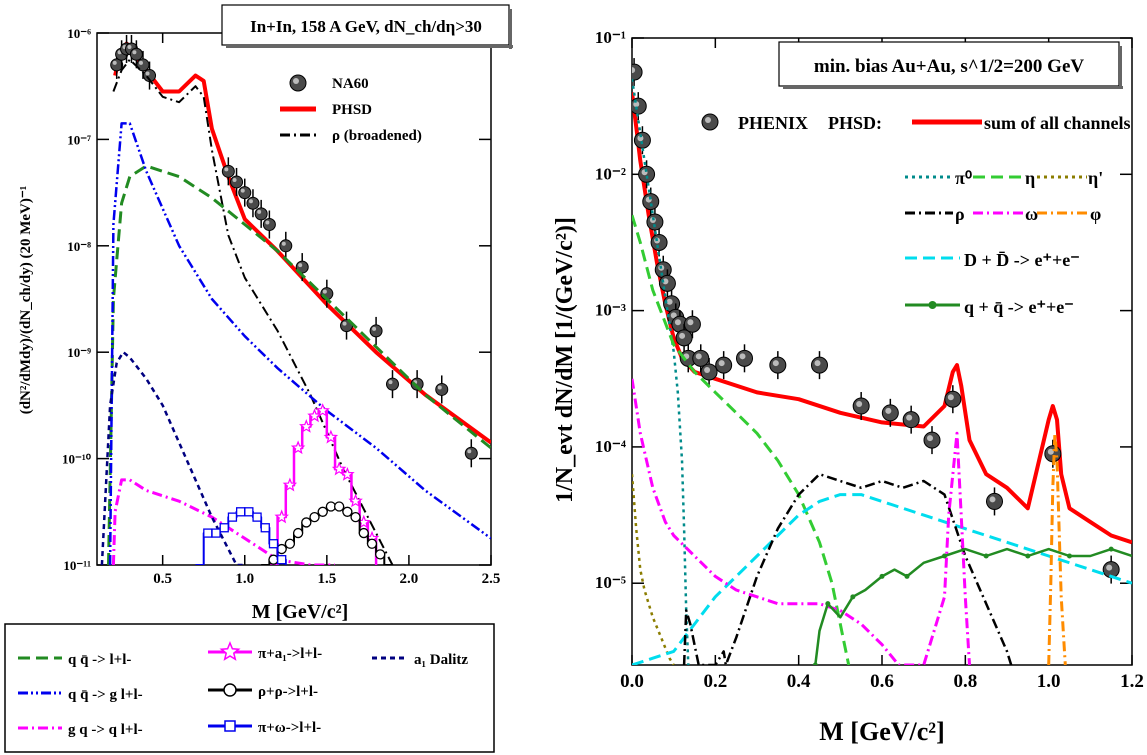  Describe the element at coordinates (882, 681) in the screenshot. I see `x-tick-label: 0.6` at that location.